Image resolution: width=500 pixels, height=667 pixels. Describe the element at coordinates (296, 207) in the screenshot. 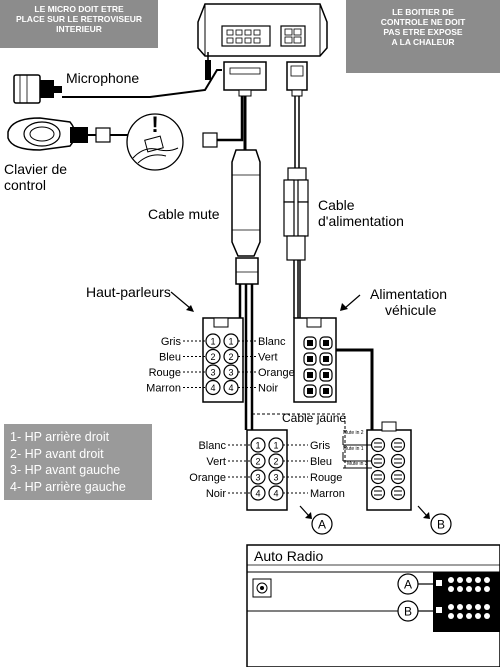

I see `power-cable` at that location.